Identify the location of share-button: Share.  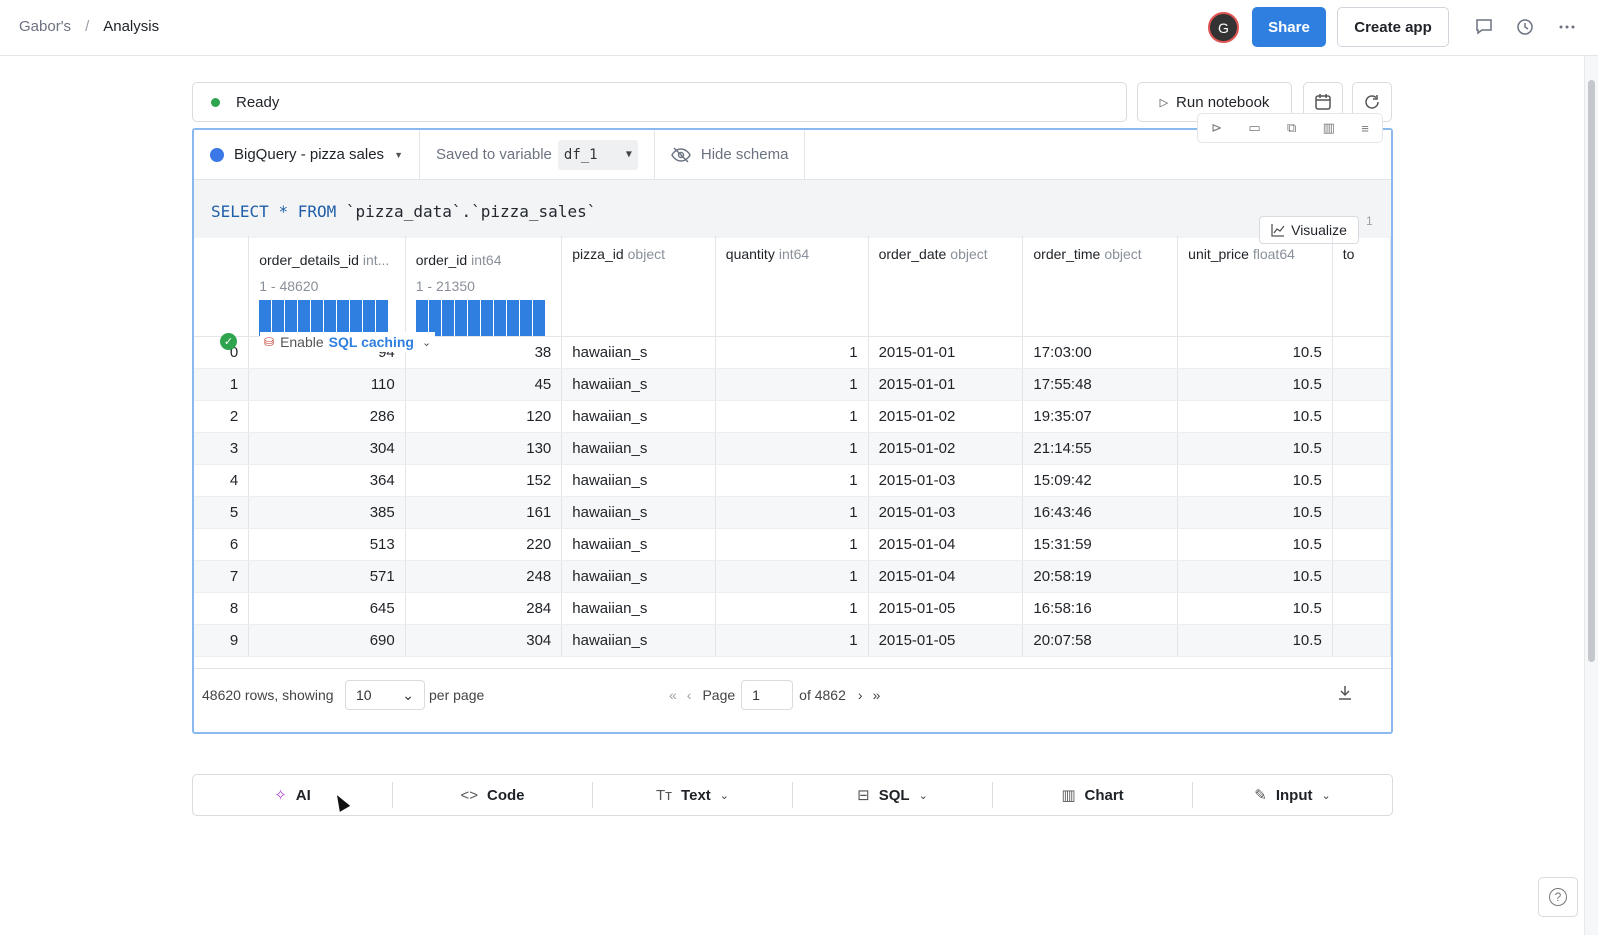
(1289, 27).